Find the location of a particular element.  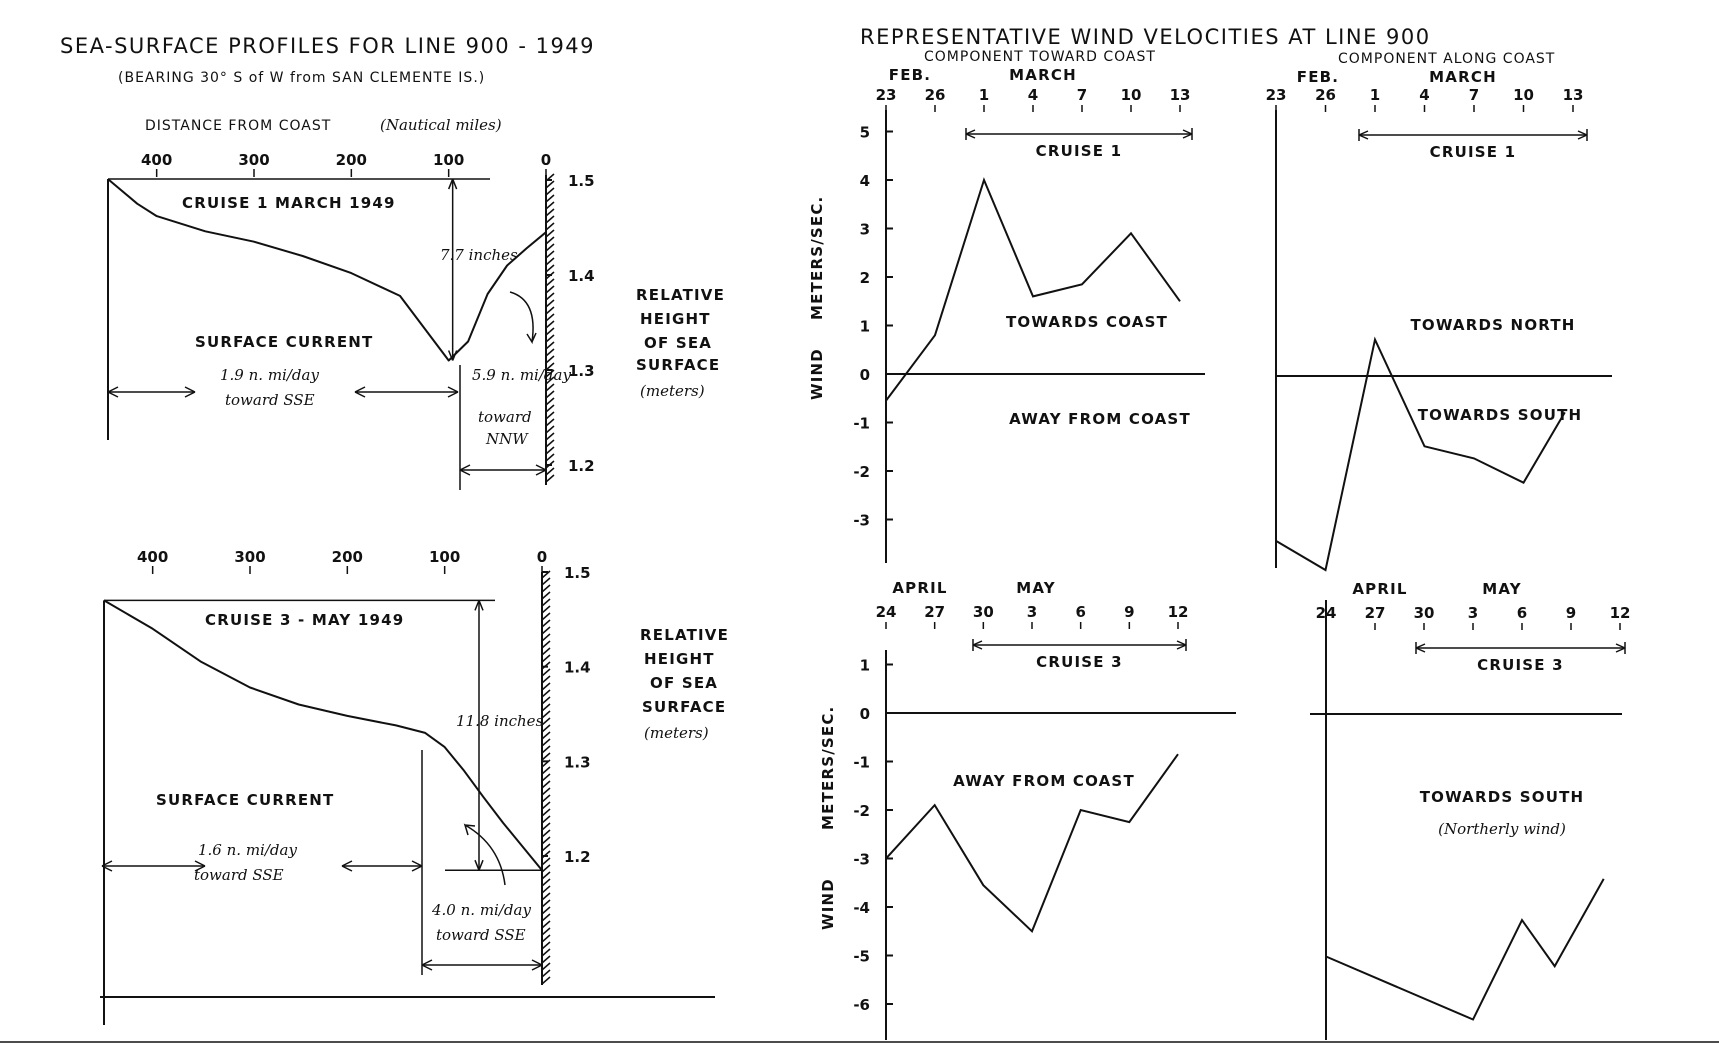

wind1-xtick-label-4: 4 is located at coordinates (1033, 95).